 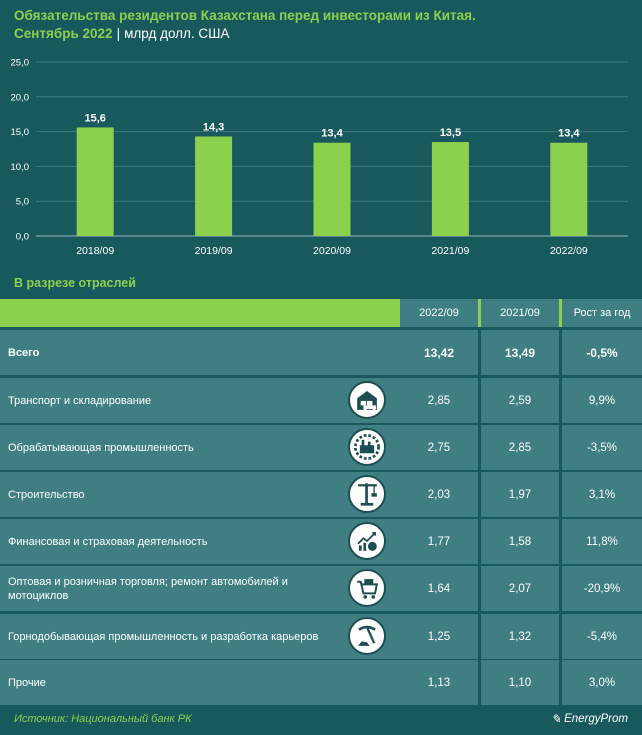 What do you see at coordinates (24, 352) in the screenshot?
I see `row-label: Всего` at bounding box center [24, 352].